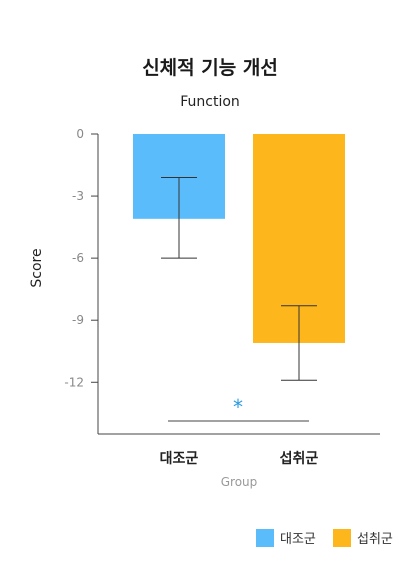  Describe the element at coordinates (78, 258) in the screenshot. I see `y-tick-label: -6` at that location.